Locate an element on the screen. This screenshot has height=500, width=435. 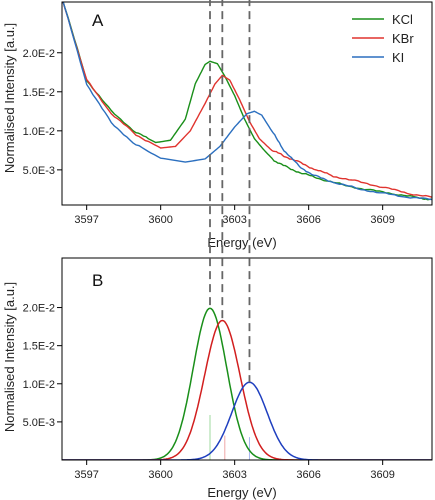
panel-b-x-tick-label: 3606 is located at coordinates (308, 475).